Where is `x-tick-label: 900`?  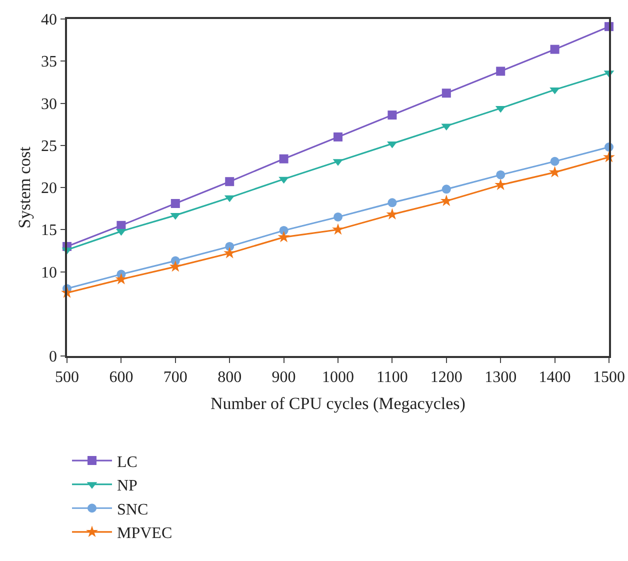
x-tick-label: 900 is located at coordinates (284, 377).